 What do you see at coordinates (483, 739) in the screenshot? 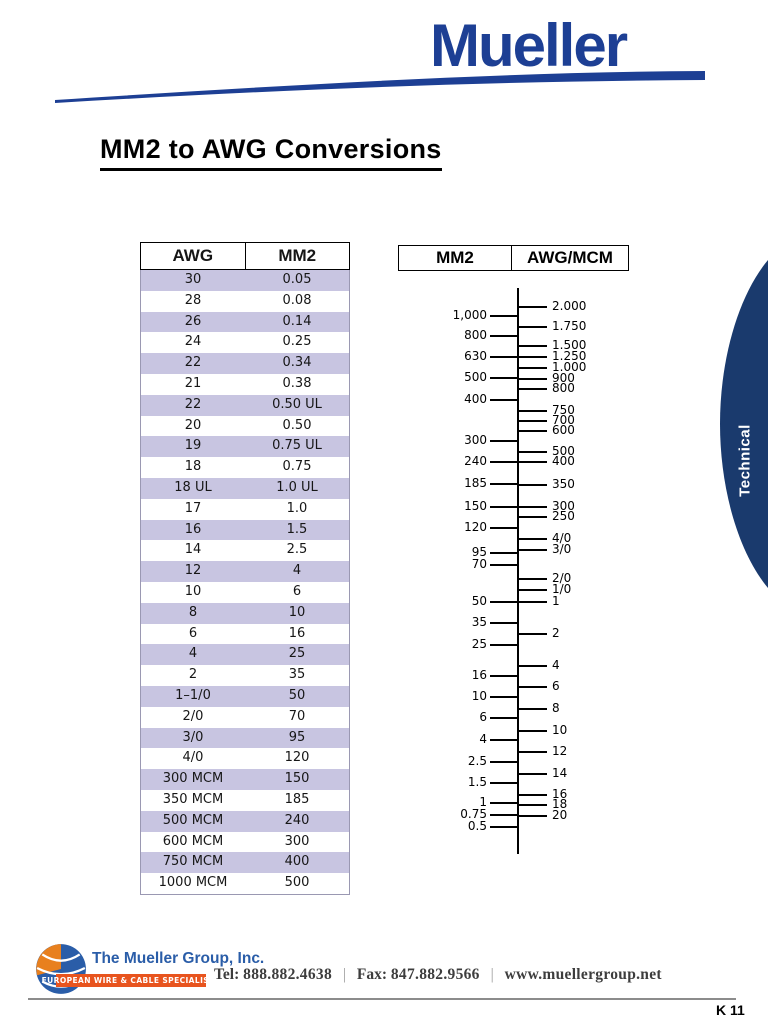
I see `scale-tick-label-left: 4` at bounding box center [483, 739].